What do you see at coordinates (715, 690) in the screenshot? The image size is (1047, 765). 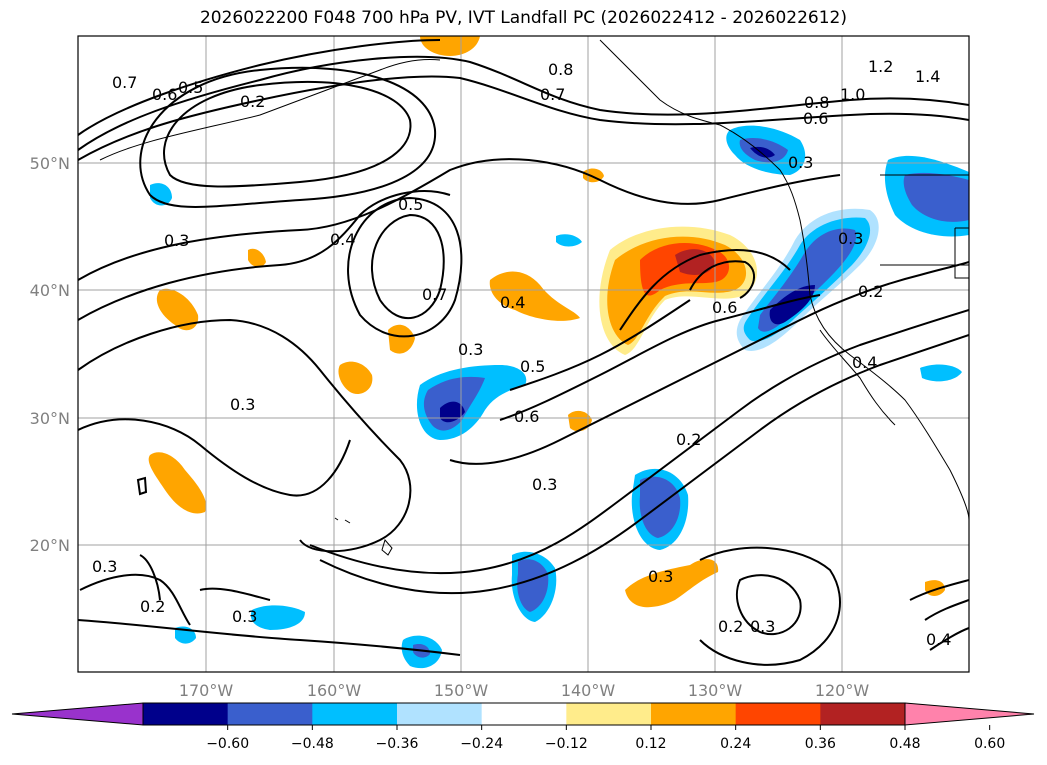 I see `lon-label: 130°W` at bounding box center [715, 690].